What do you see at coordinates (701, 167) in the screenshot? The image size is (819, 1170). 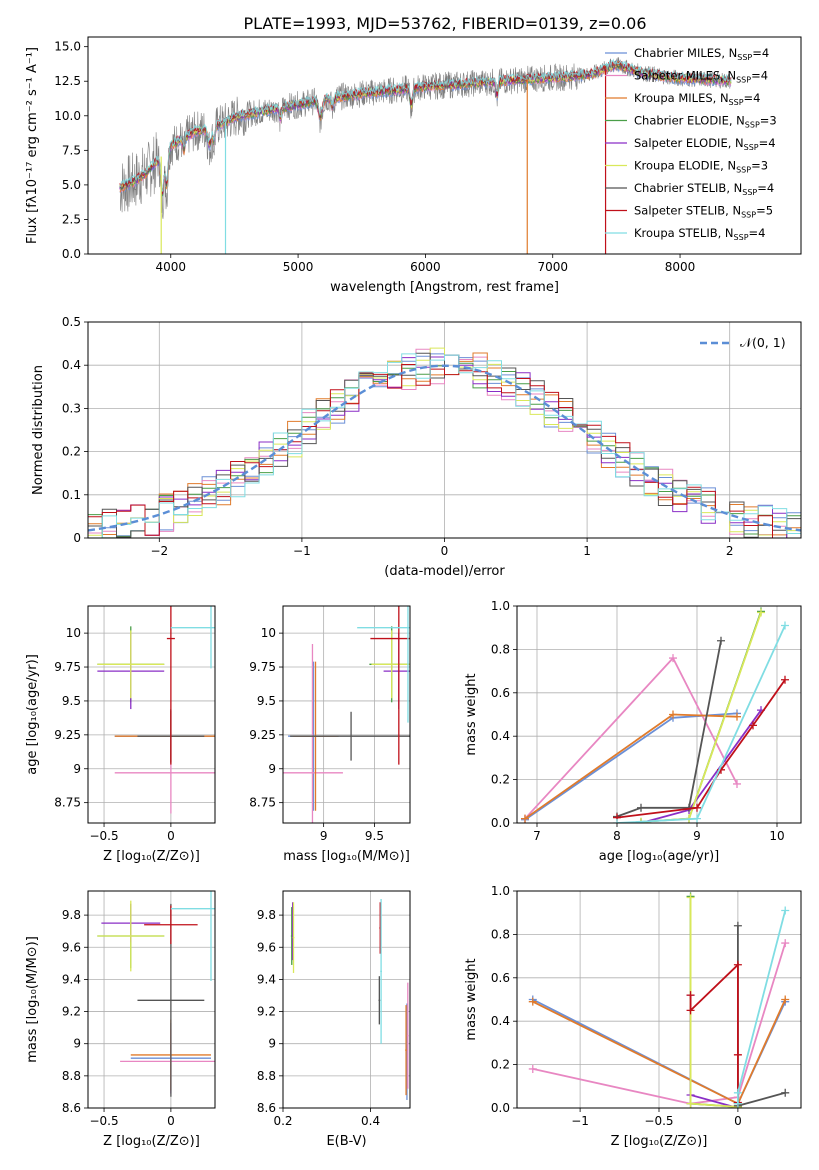 I see `legend-label-kroupa-elodie: Kroupa ELODIE, NSSP=3` at bounding box center [701, 167].